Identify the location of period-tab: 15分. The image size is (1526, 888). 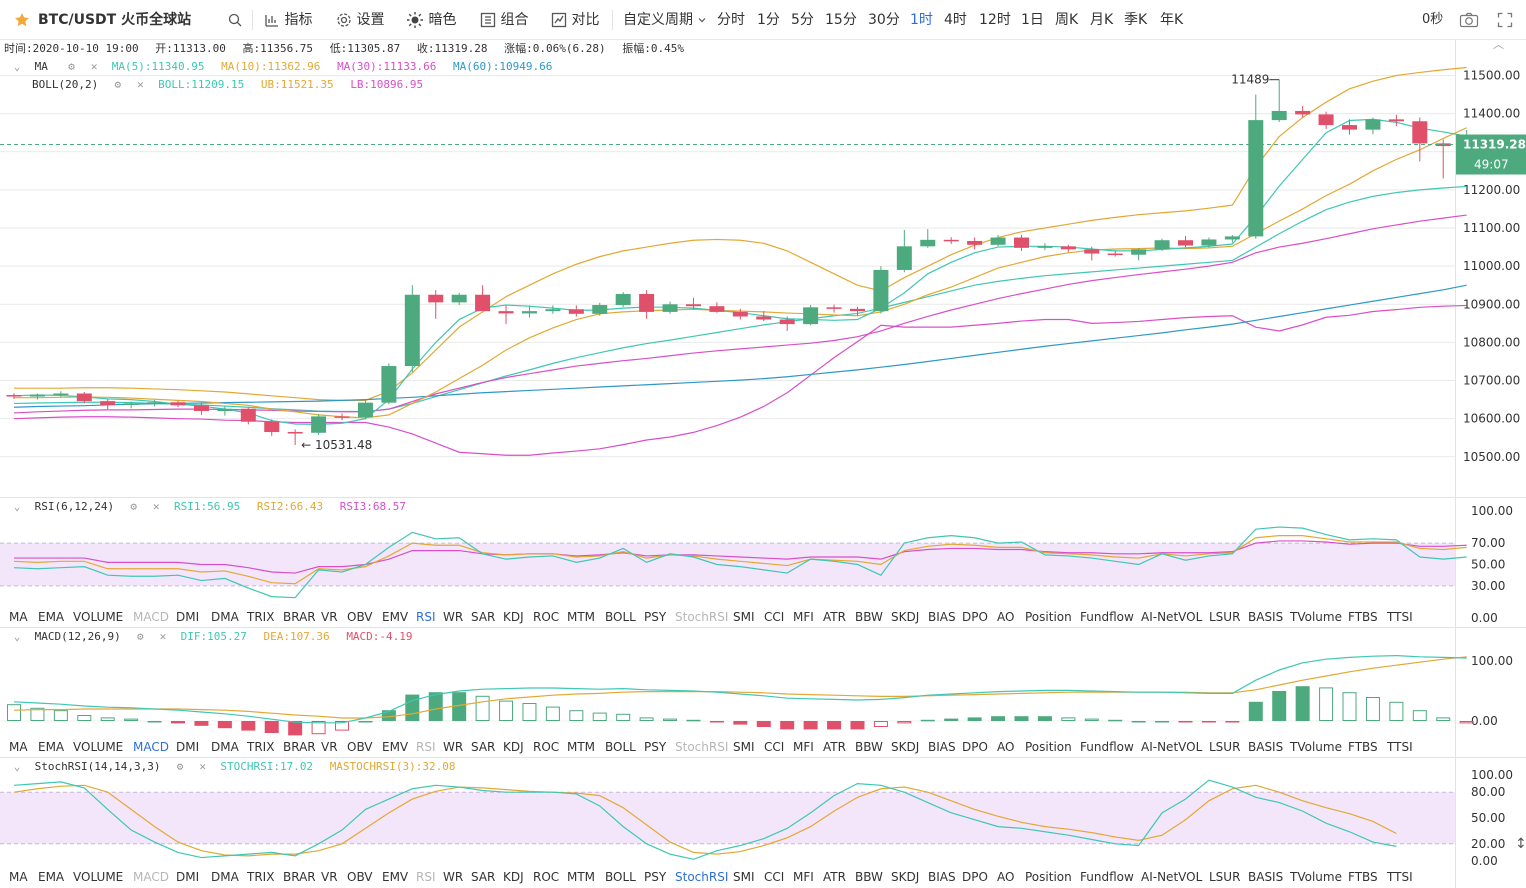
(841, 20).